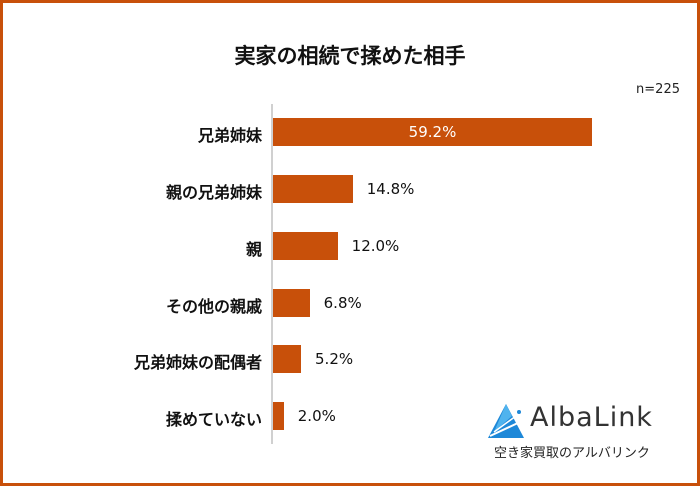 The height and width of the screenshot is (486, 700). I want to click on value-label: 14.8%, so click(390, 189).